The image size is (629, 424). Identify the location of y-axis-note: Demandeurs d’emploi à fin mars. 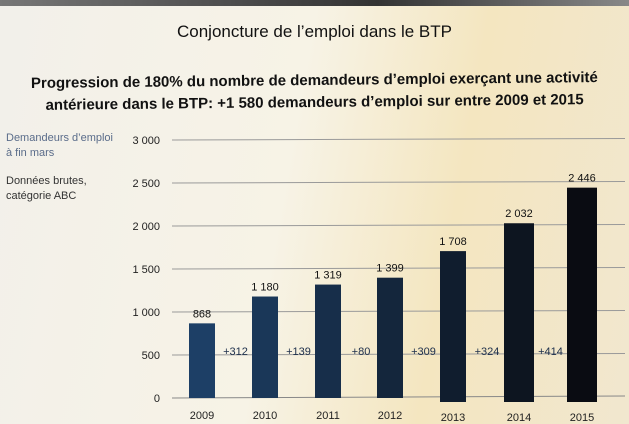
(59, 146).